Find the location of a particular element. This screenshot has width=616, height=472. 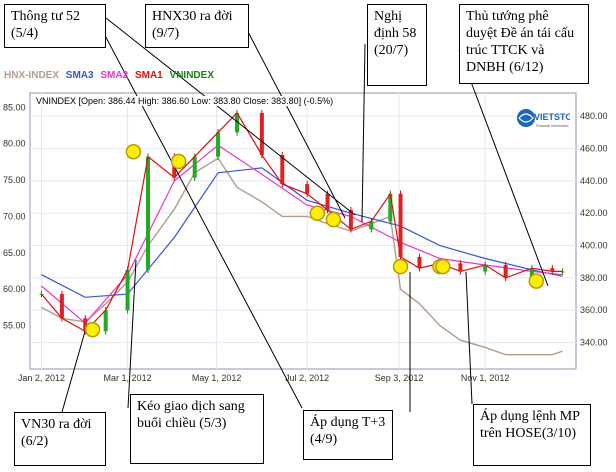

right-tick-label: 400.00 is located at coordinates (594, 246).